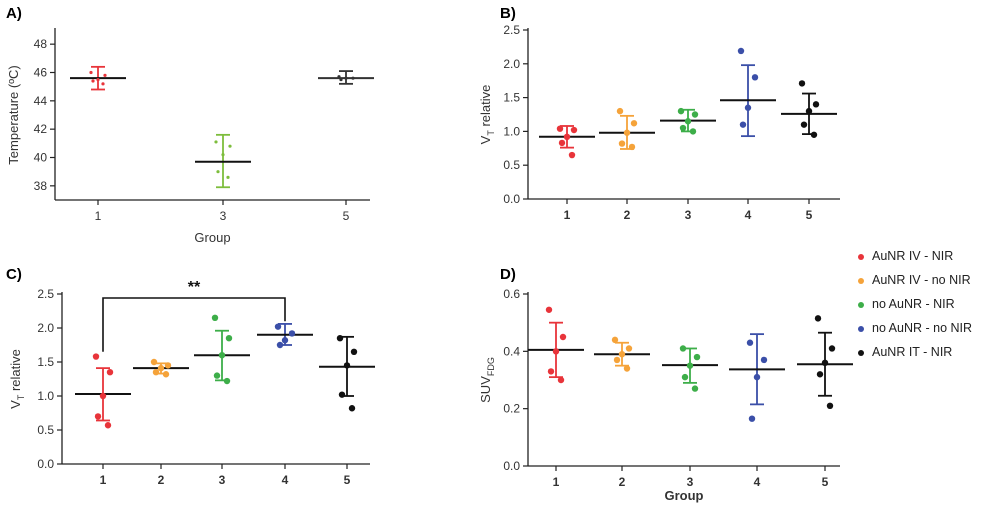 The width and height of the screenshot is (1000, 511). What do you see at coordinates (212, 237) in the screenshot?
I see `x-axis-title: Group` at bounding box center [212, 237].